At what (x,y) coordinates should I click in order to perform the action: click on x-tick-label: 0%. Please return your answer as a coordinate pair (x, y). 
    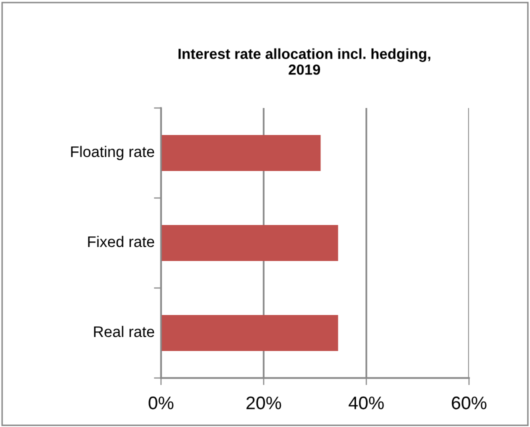
    Looking at the image, I should click on (161, 403).